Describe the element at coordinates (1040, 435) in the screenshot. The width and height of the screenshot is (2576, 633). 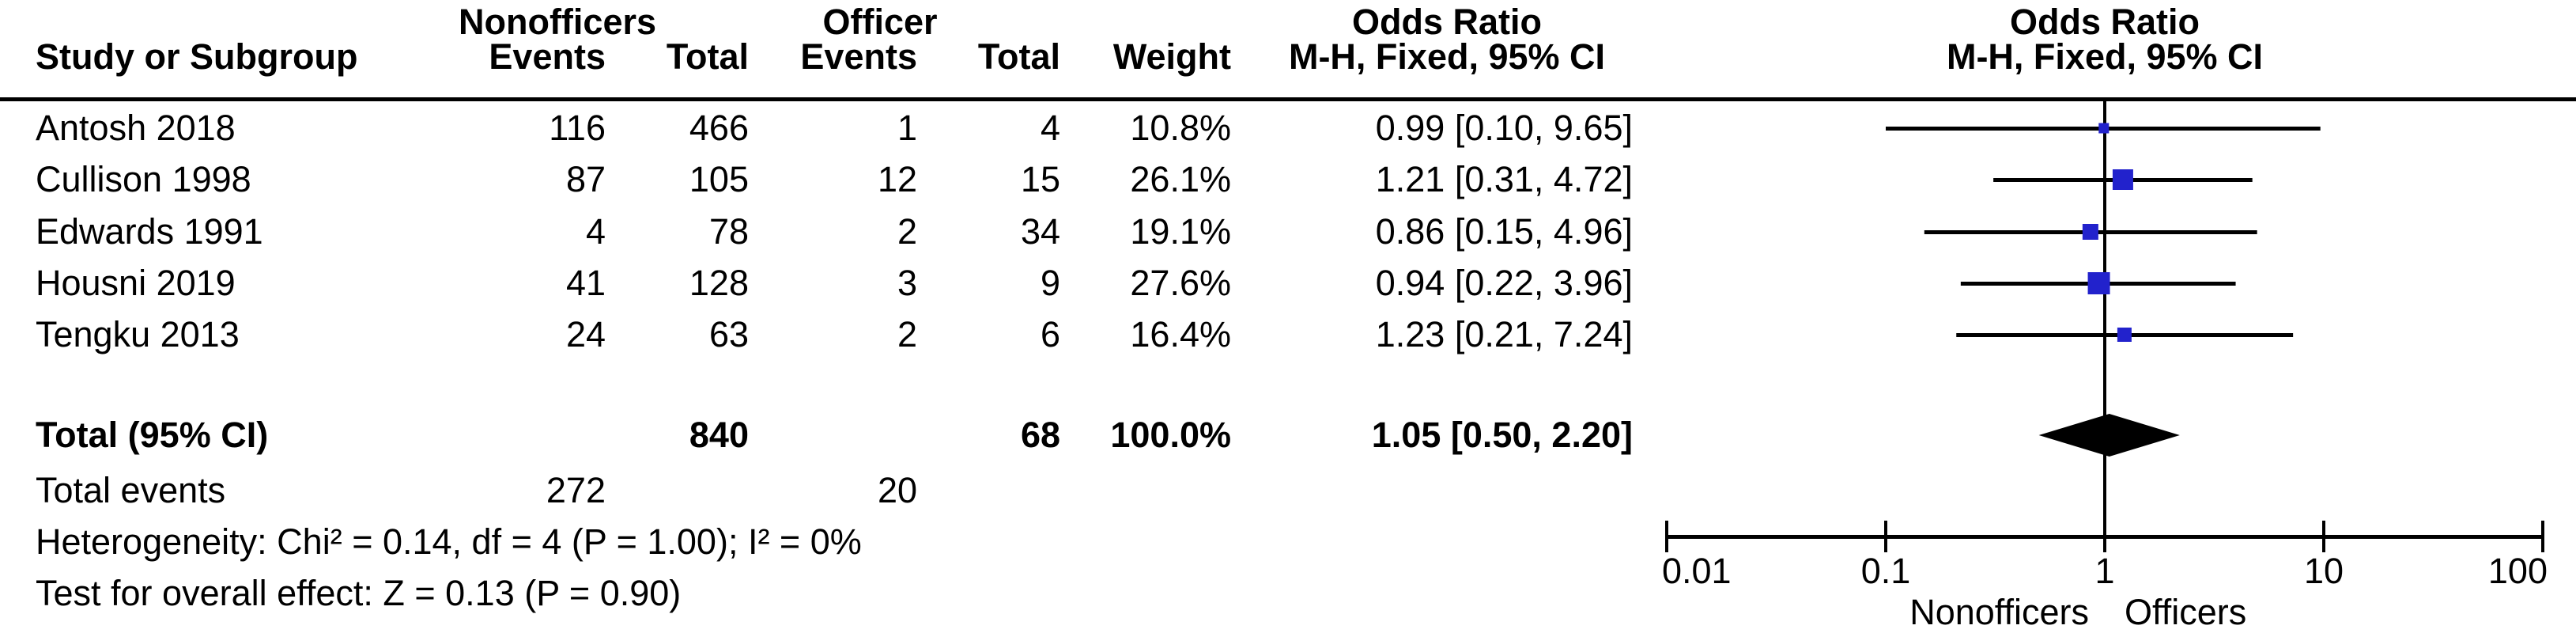
I see `total-row-officer-total: 68` at that location.